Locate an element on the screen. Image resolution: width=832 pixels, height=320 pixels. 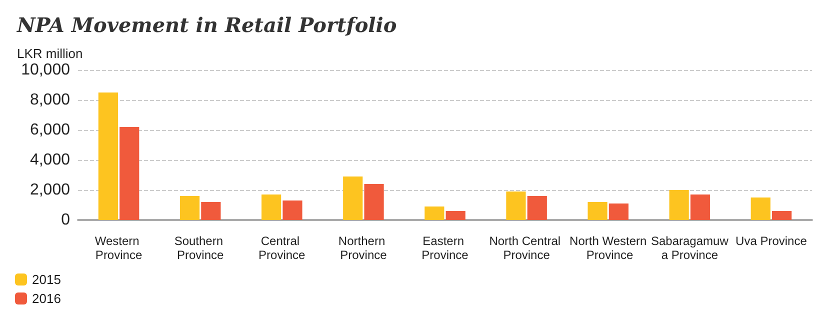
x-tick-label: Northern Province is located at coordinates (363, 248).